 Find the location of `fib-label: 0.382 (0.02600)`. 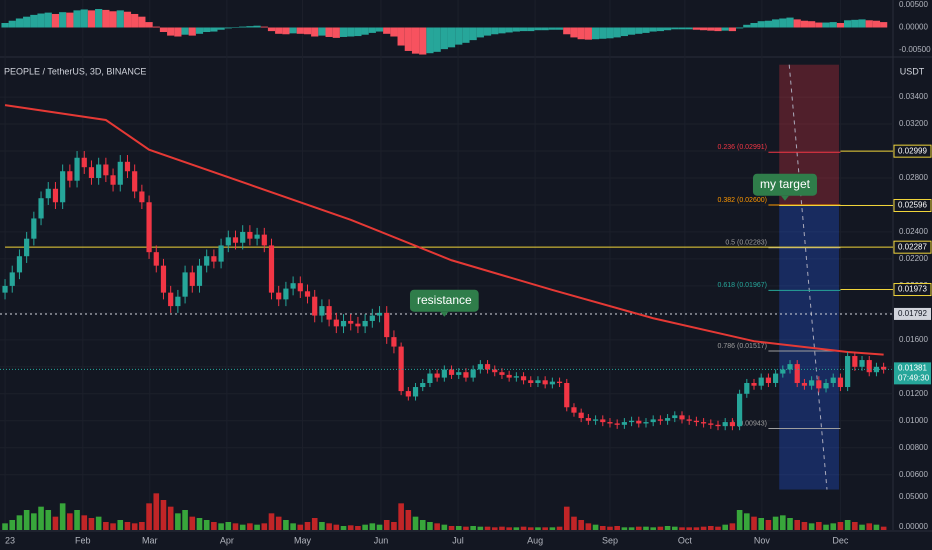

fib-label: 0.382 (0.02600) is located at coordinates (742, 200).